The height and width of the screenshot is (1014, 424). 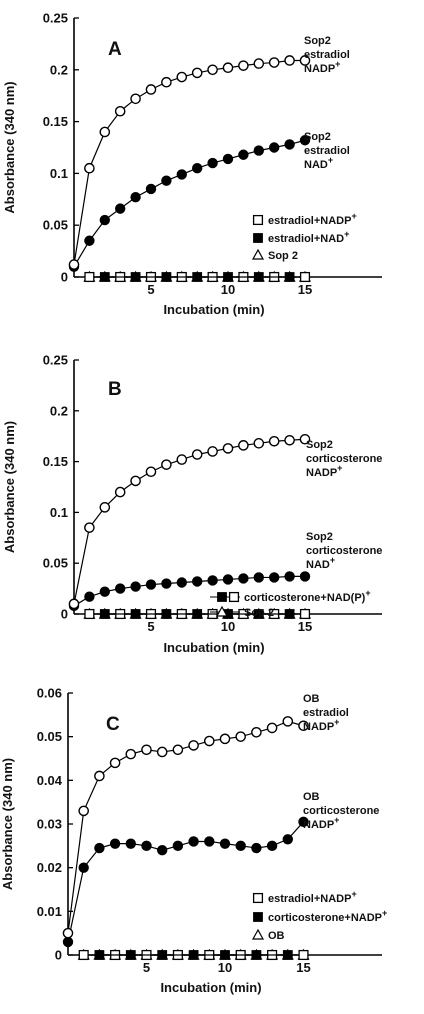 What do you see at coordinates (312, 897) in the screenshot?
I see `legend-label: estradiol+NADP+` at bounding box center [312, 897].